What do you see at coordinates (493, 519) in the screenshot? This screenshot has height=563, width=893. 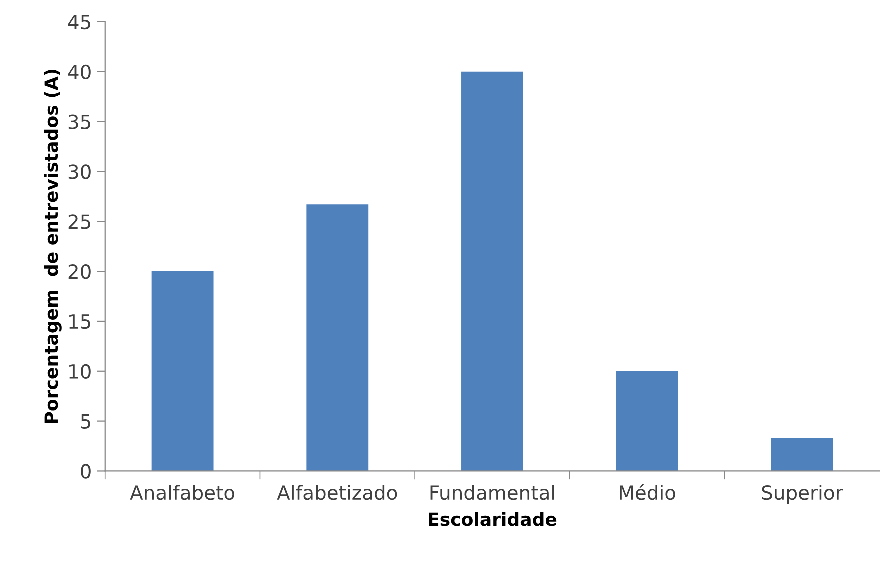 I see `x-axis-title: Escolaridade` at bounding box center [493, 519].